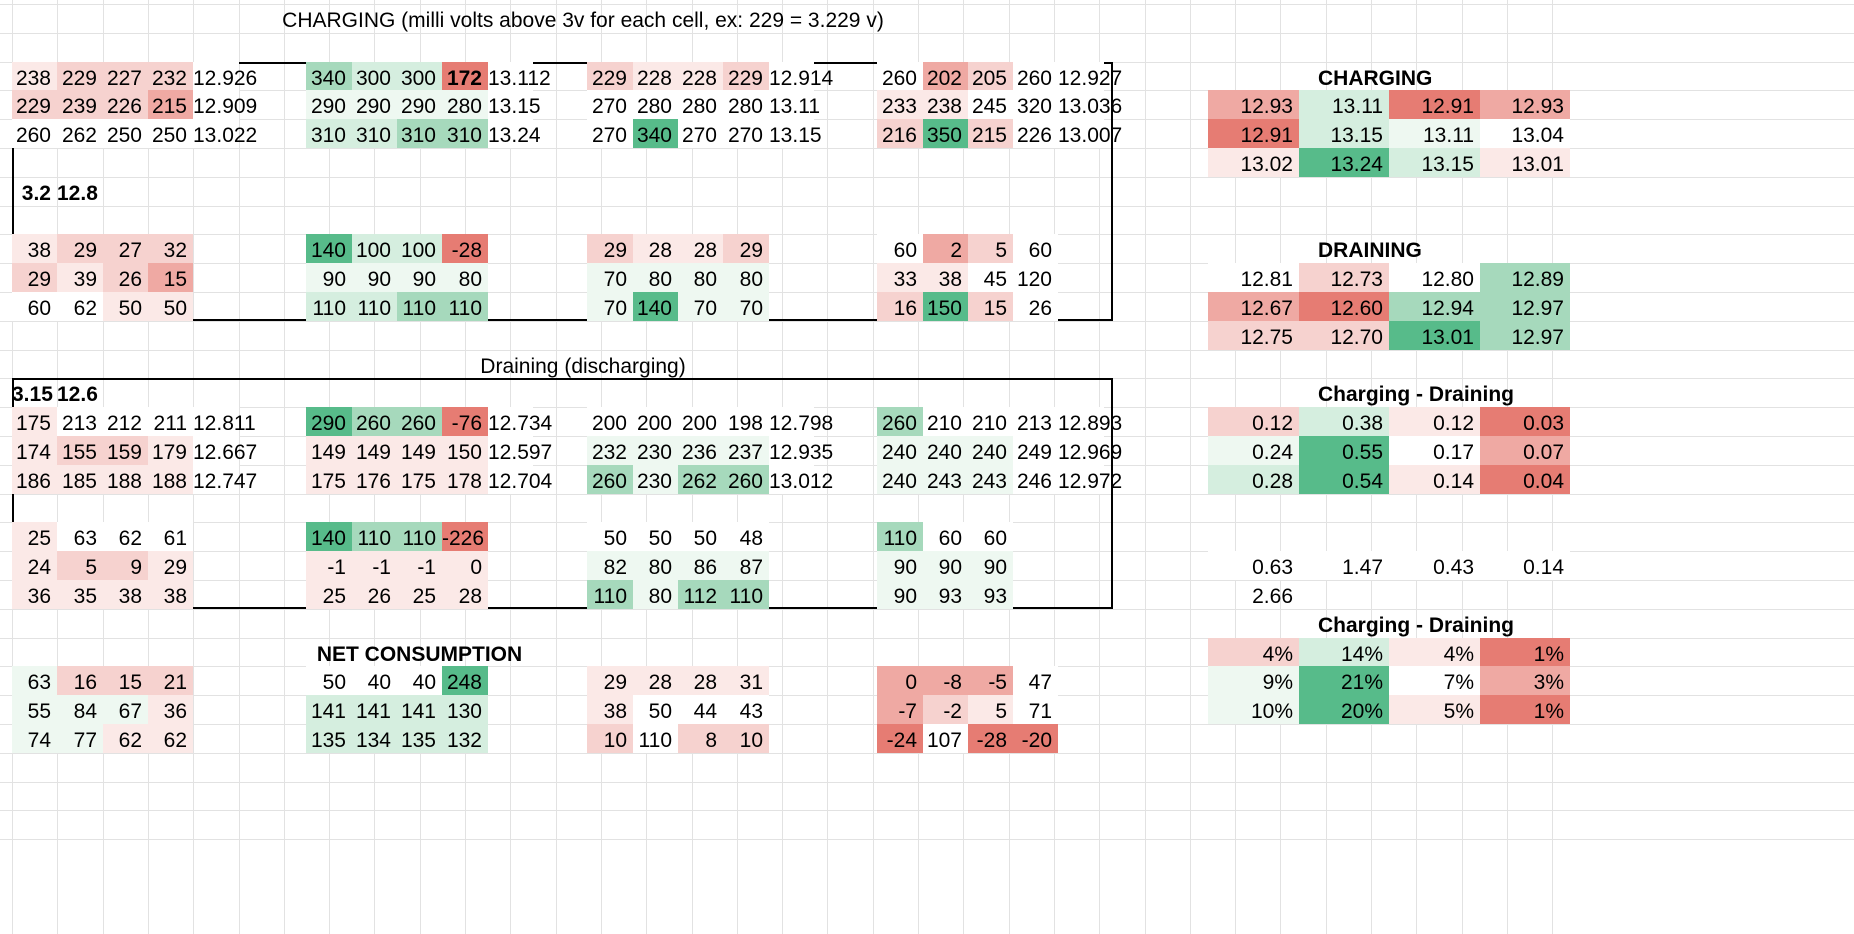  What do you see at coordinates (514, 133) in the screenshot?
I see `charging-group-2-cell: 13.24` at bounding box center [514, 133].